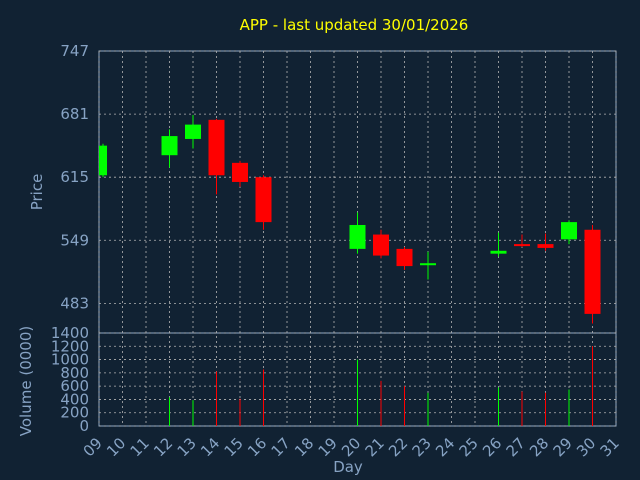  What do you see at coordinates (74, 386) in the screenshot?
I see `volume-tick-label: 600` at bounding box center [74, 386].